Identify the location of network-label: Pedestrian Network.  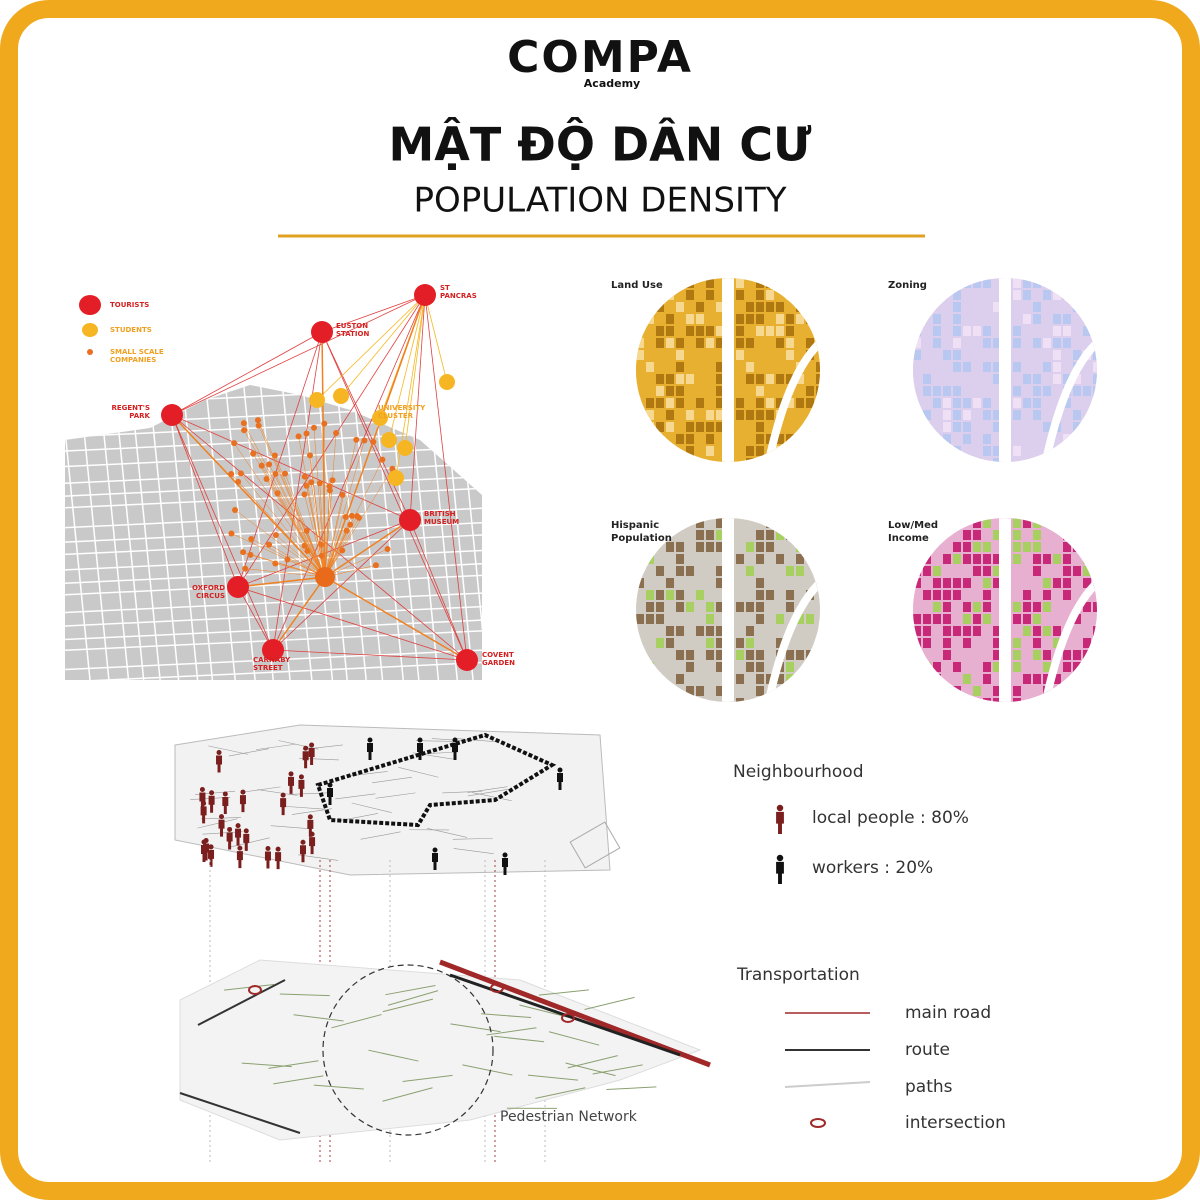
(569, 1117).